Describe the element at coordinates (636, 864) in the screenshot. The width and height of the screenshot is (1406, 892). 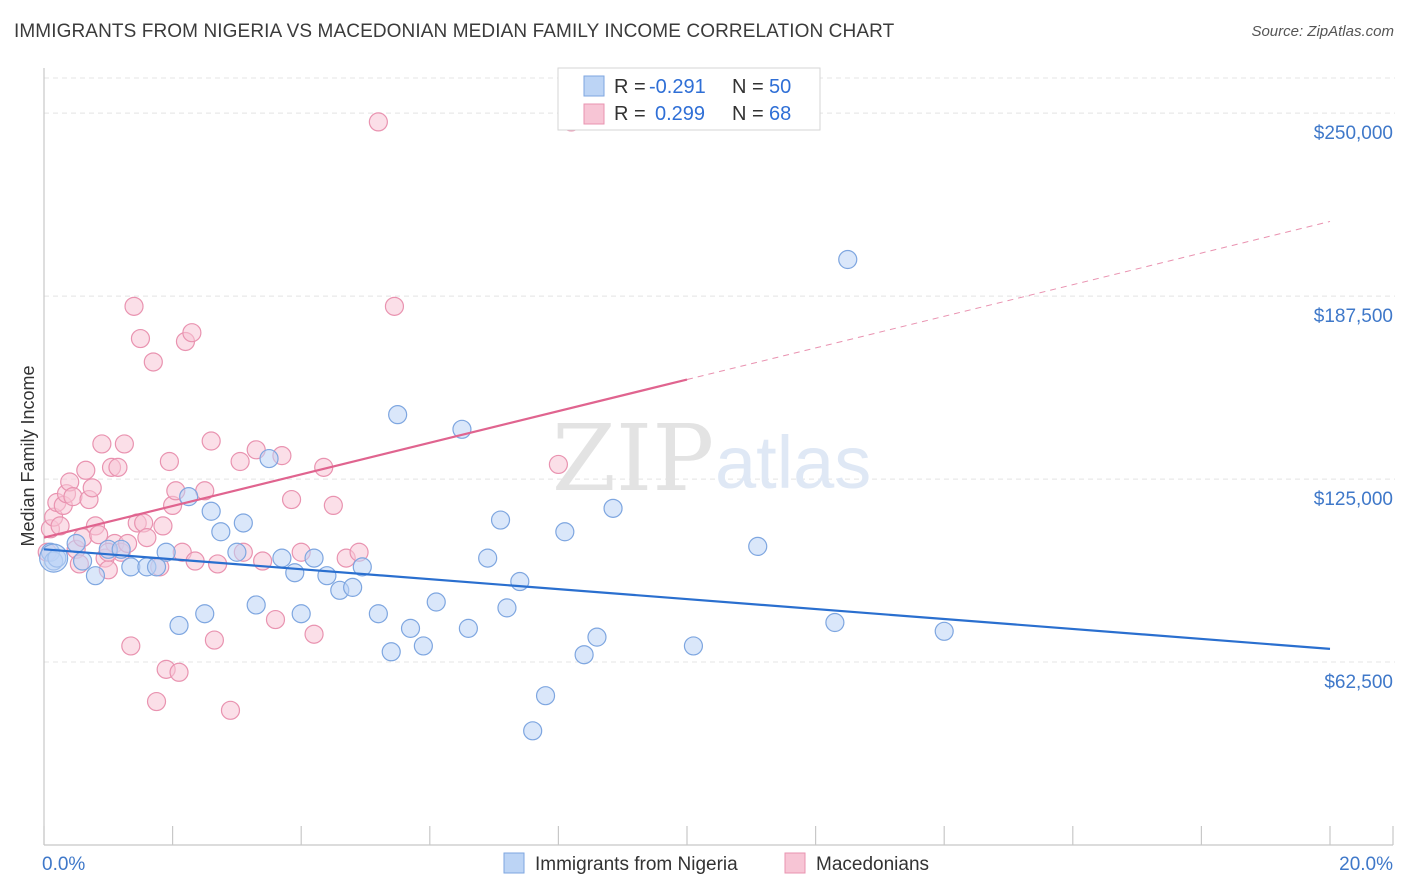
I see `series-label-nigeria: Immigrants from Nigeria` at that location.